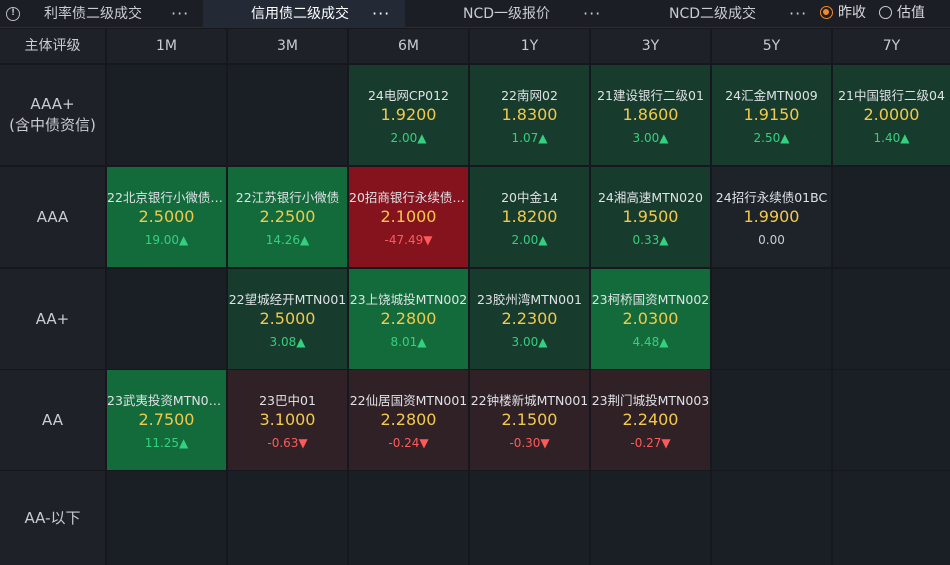  I want to click on tab-rate-bond: 利率债二级成交 ···, so click(113, 14).